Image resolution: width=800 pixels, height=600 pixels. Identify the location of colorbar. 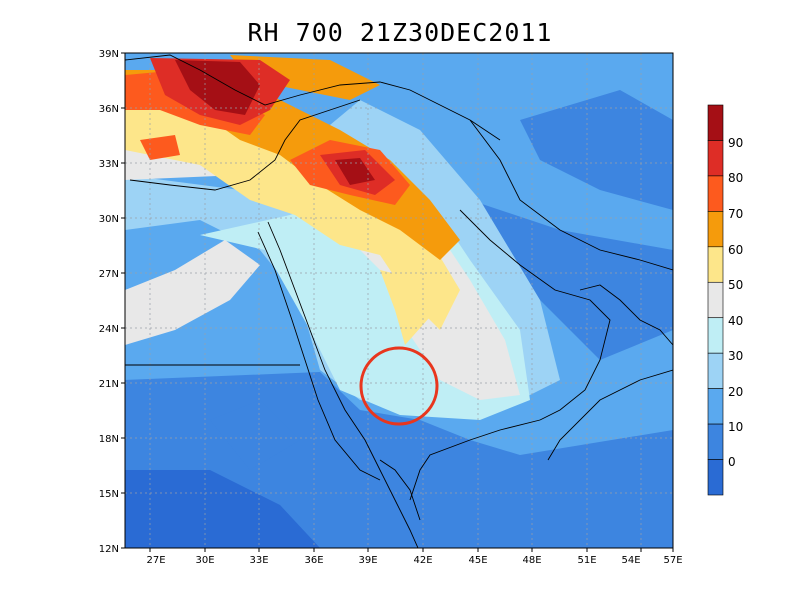
(715, 300).